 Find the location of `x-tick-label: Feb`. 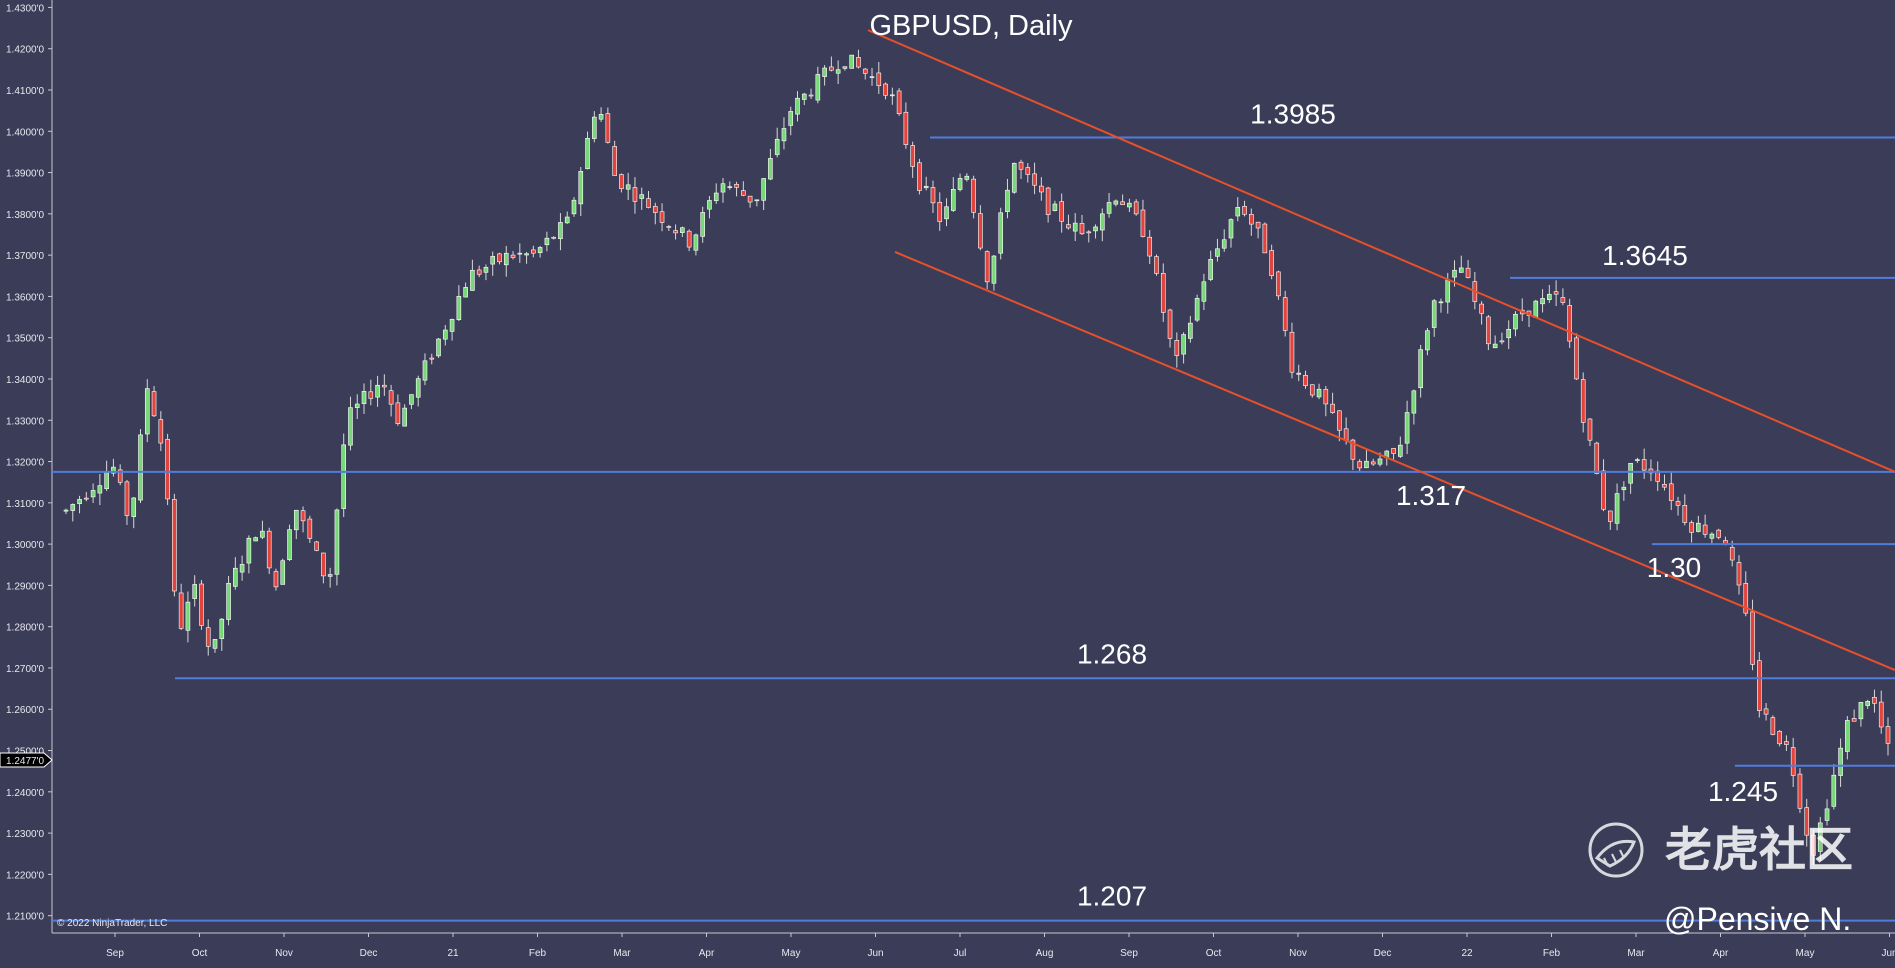

x-tick-label: Feb is located at coordinates (538, 953).